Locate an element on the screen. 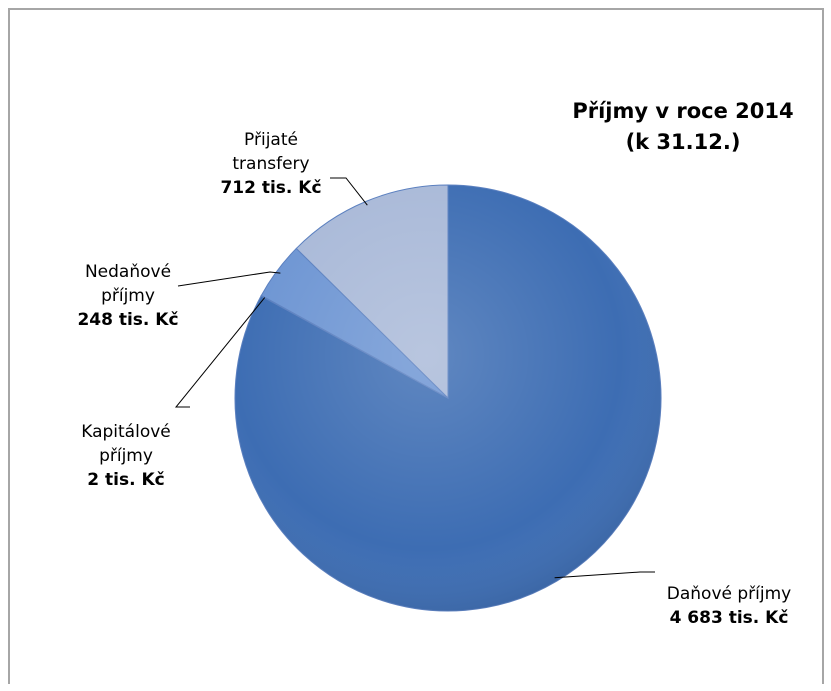 Image resolution: width=831 pixels, height=691 pixels. label-nedanove-prijmy-value: 248 tis. Kč is located at coordinates (128, 320).